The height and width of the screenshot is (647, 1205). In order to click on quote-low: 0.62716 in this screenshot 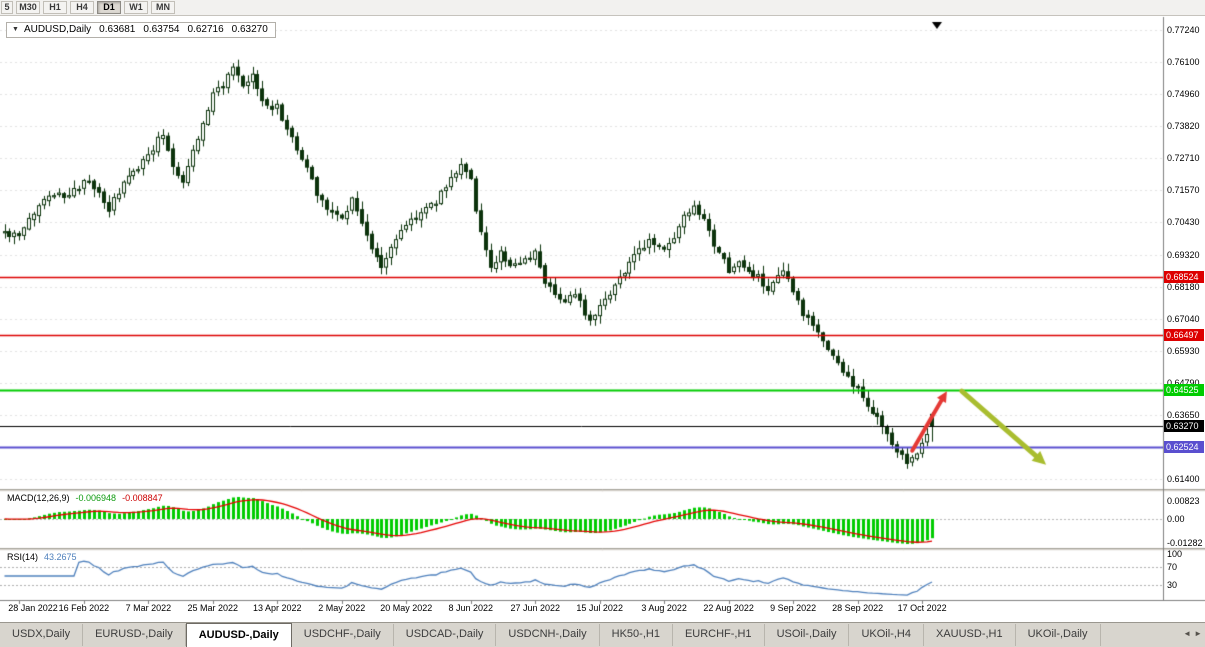, I will do `click(205, 29)`.